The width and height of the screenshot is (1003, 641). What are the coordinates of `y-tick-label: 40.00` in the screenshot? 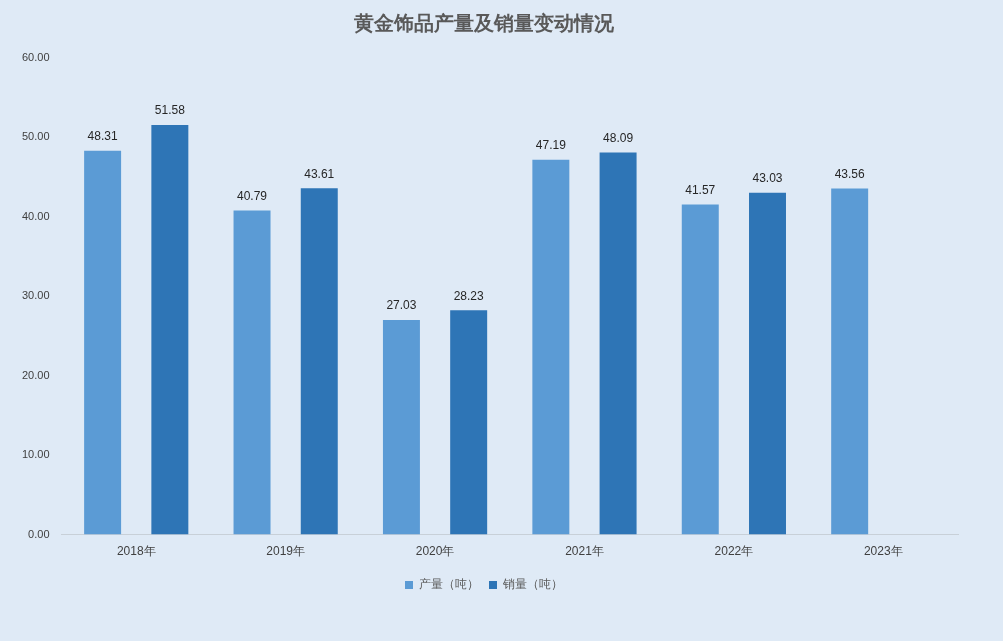 It's located at (36, 215).